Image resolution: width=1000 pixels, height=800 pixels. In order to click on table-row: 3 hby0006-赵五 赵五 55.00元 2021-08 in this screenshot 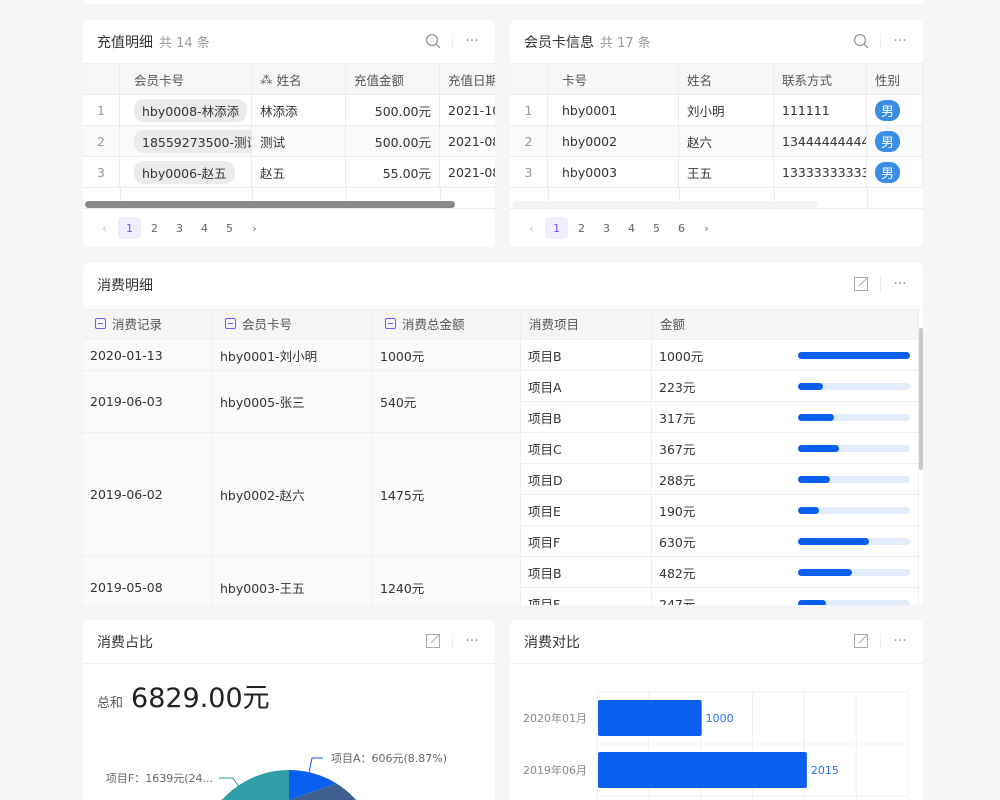, I will do `click(289, 172)`.